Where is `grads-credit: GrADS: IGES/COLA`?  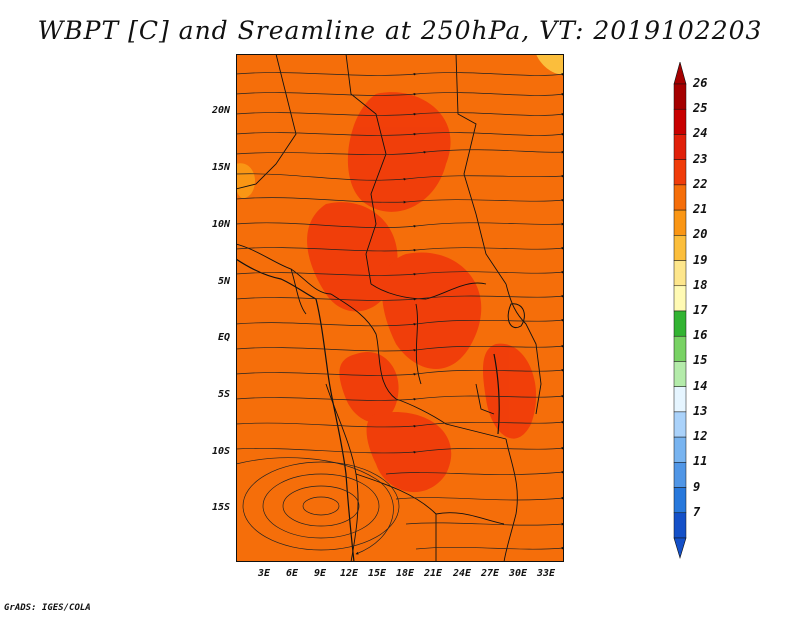
grads-credit: GrADS: IGES/COLA is located at coordinates (47, 608).